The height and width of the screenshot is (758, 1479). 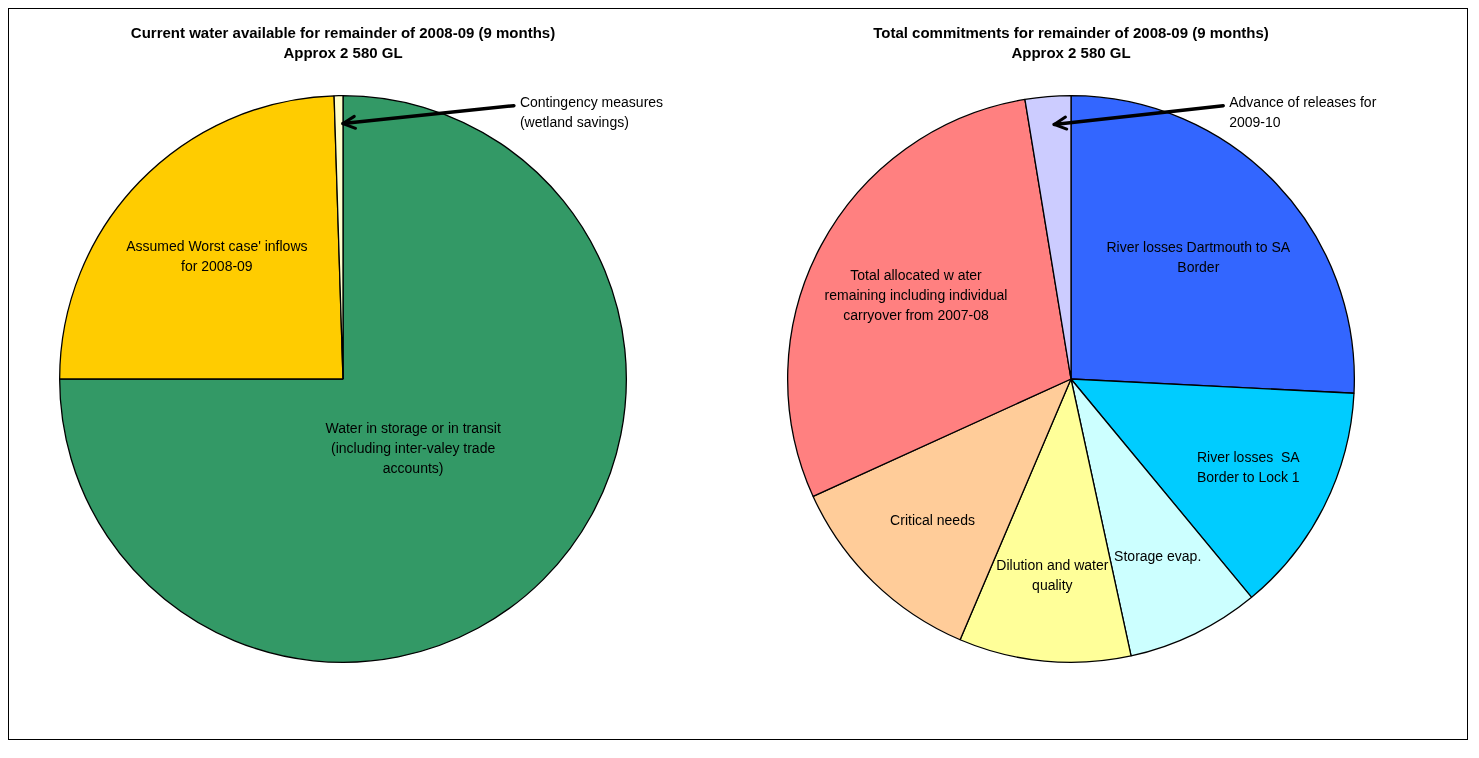 I want to click on chart-title: Total commitments for remainder of 2008-09 (9 months), so click(x=1071, y=33).